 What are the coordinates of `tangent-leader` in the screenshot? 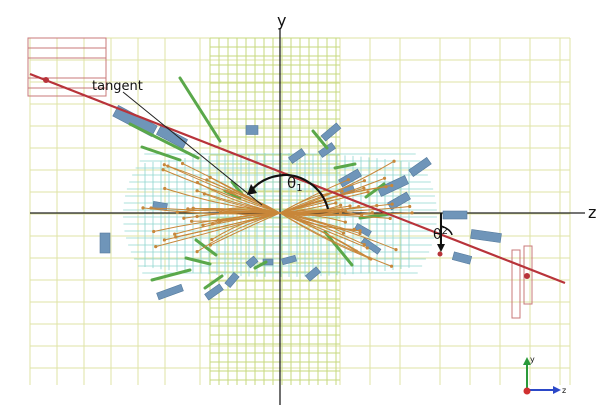 It's located at (192, 148).